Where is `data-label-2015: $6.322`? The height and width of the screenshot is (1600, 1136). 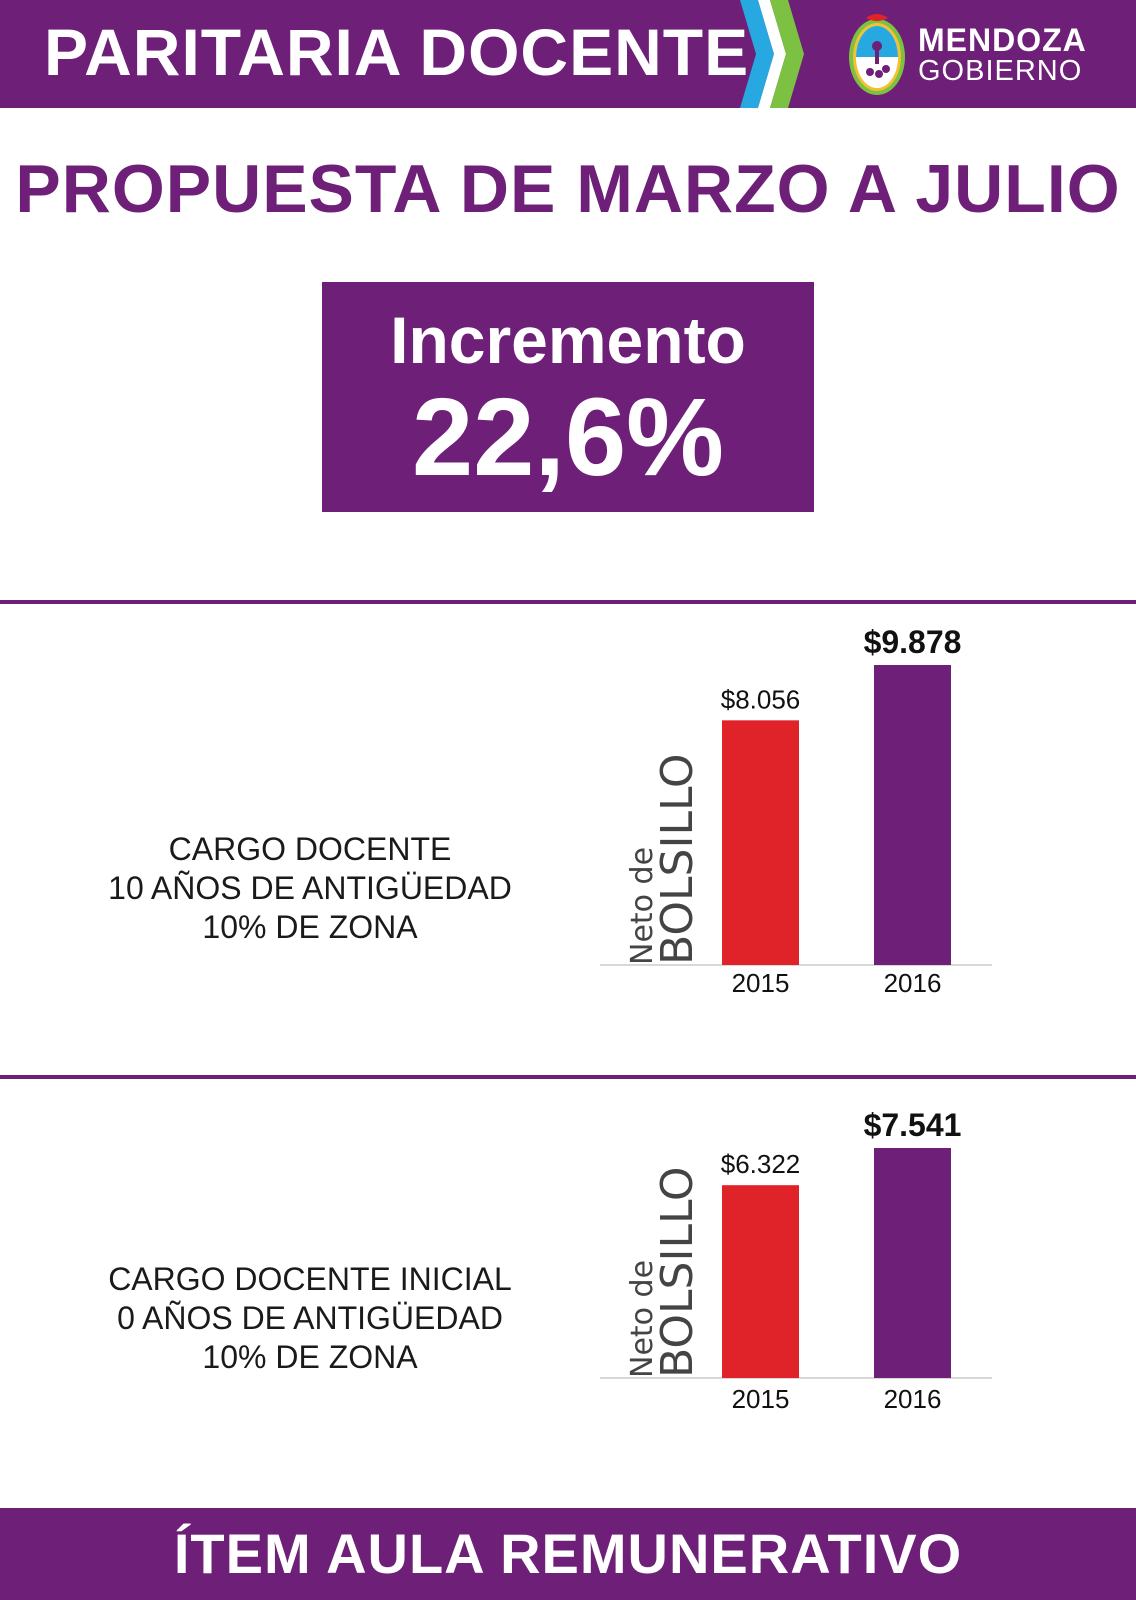 data-label-2015: $6.322 is located at coordinates (761, 1164).